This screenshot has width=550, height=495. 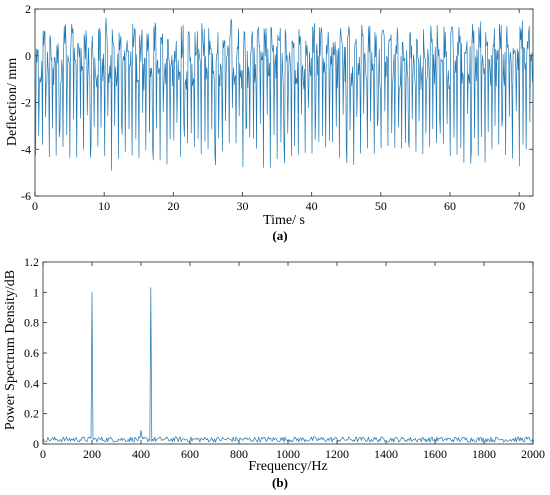 What do you see at coordinates (26, 103) in the screenshot?
I see `y-tick-label: -2` at bounding box center [26, 103].